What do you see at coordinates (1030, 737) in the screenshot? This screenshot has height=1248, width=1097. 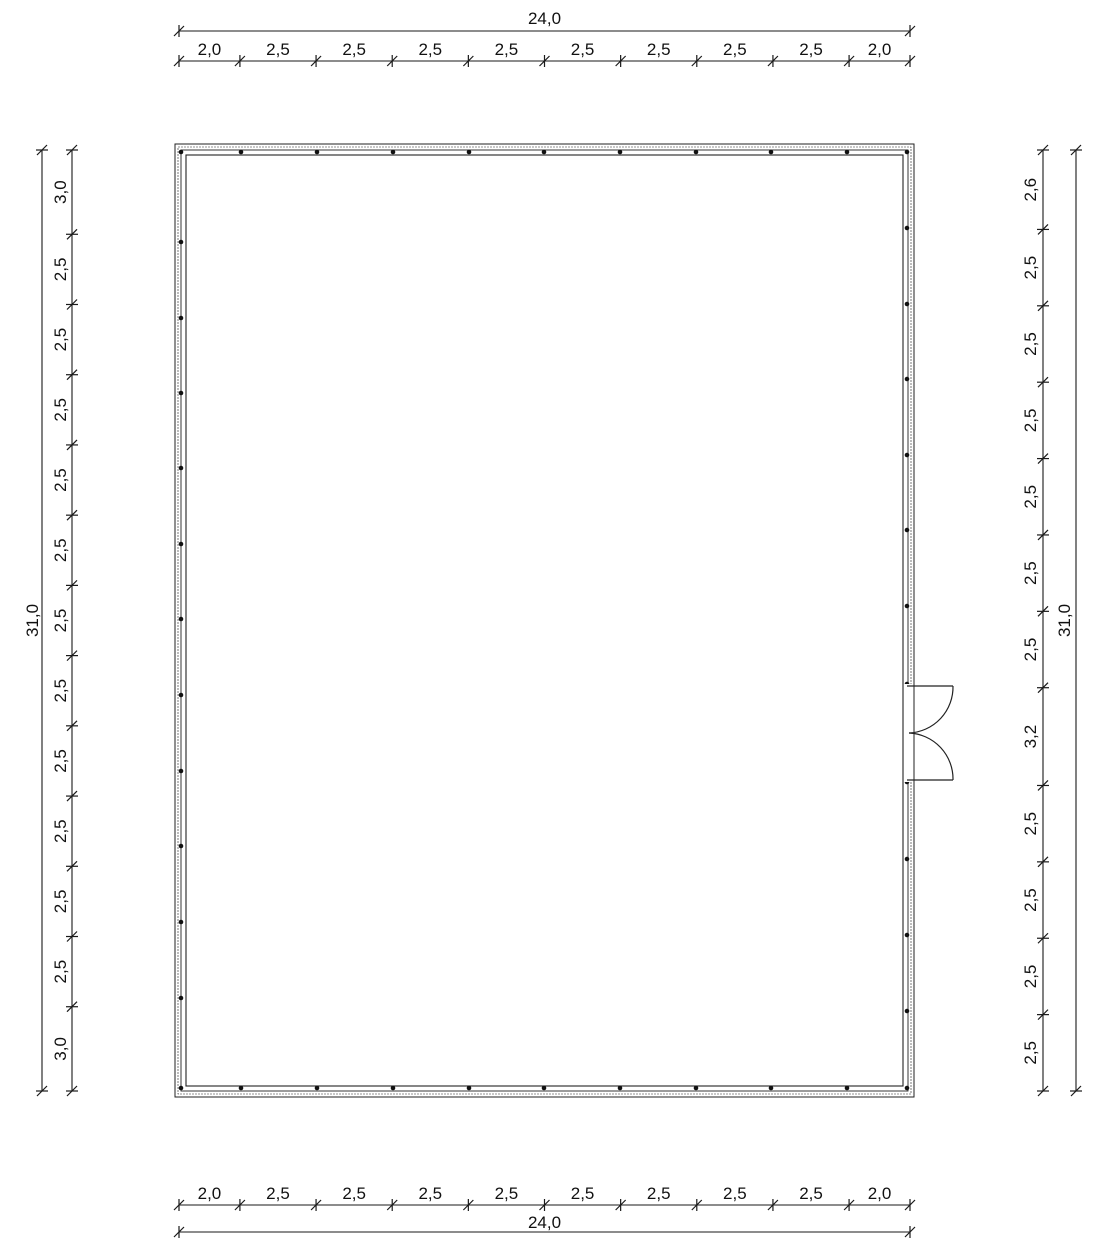 I see `right-segment-label: 3,2` at bounding box center [1030, 737].